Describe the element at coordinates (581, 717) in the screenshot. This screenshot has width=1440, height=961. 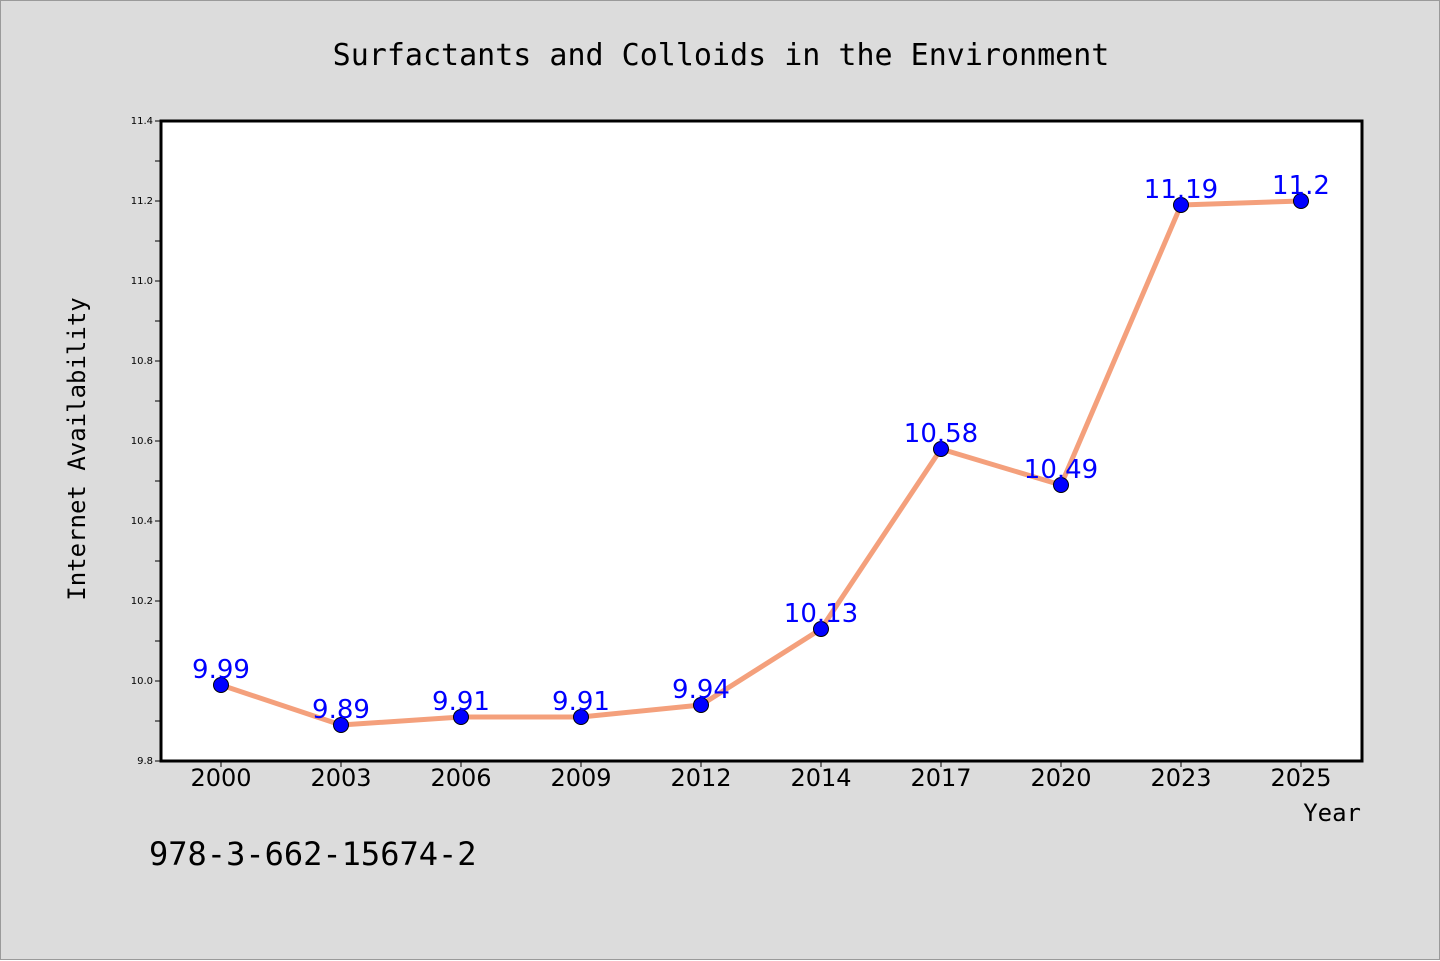
I see `data-point-2009` at that location.